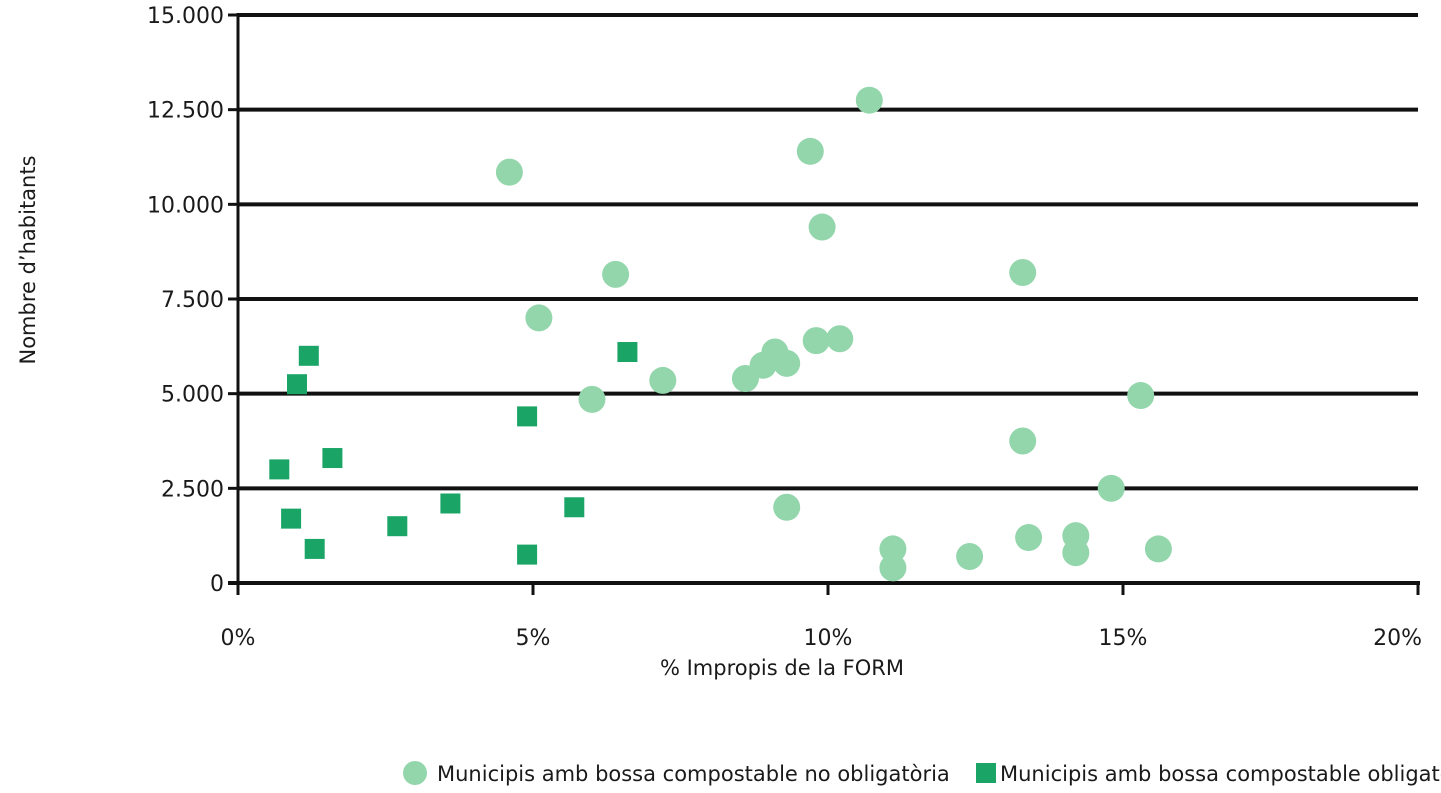 This screenshot has width=1441, height=793. Describe the element at coordinates (28, 259) in the screenshot. I see `y-axis-title: Nombre d’habitants` at that location.